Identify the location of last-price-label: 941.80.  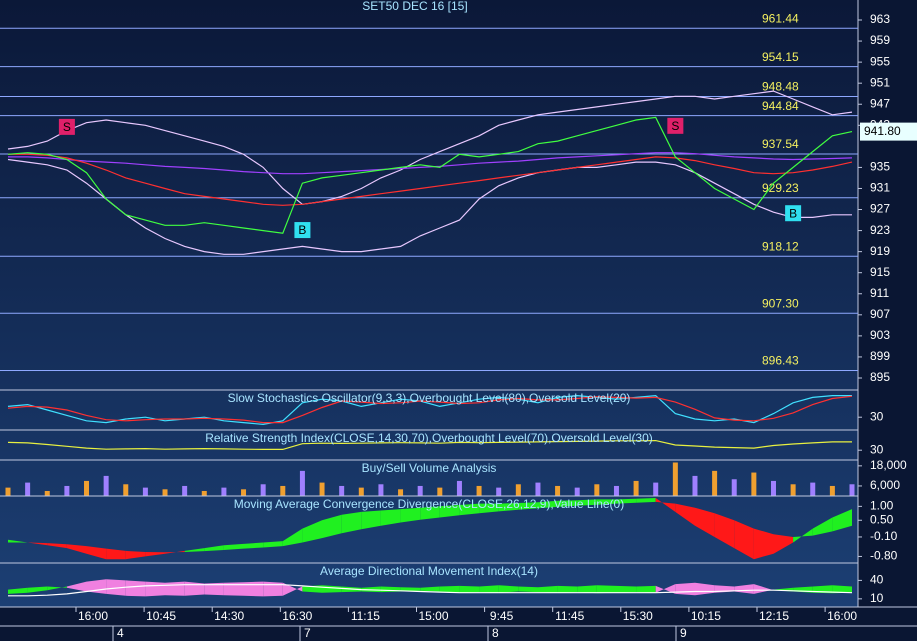
(882, 131).